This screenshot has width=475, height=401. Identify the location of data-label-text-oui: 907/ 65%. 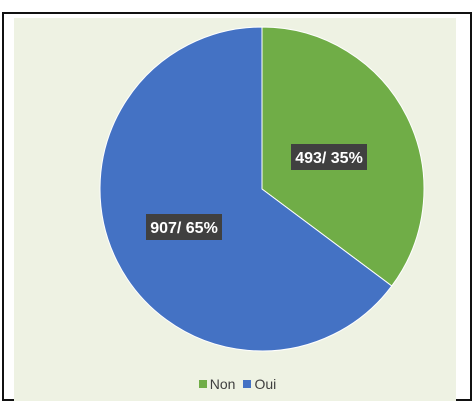
(184, 228).